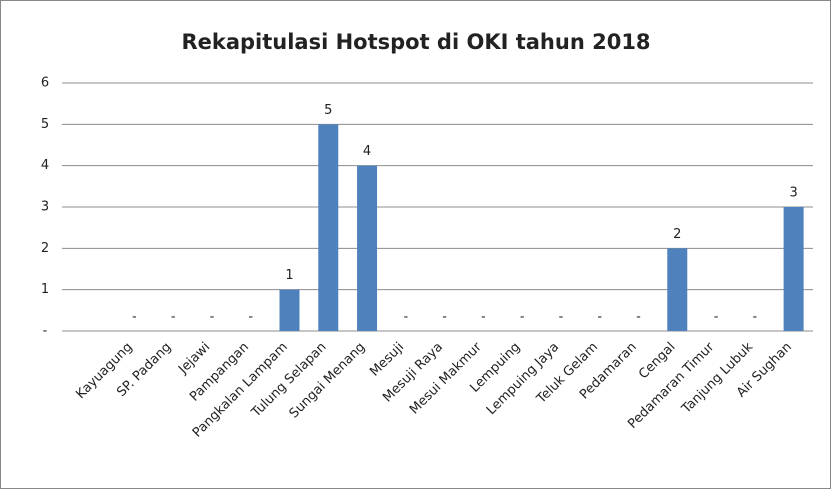 The image size is (832, 490). Describe the element at coordinates (45, 207) in the screenshot. I see `y-tick-label: 3` at that location.